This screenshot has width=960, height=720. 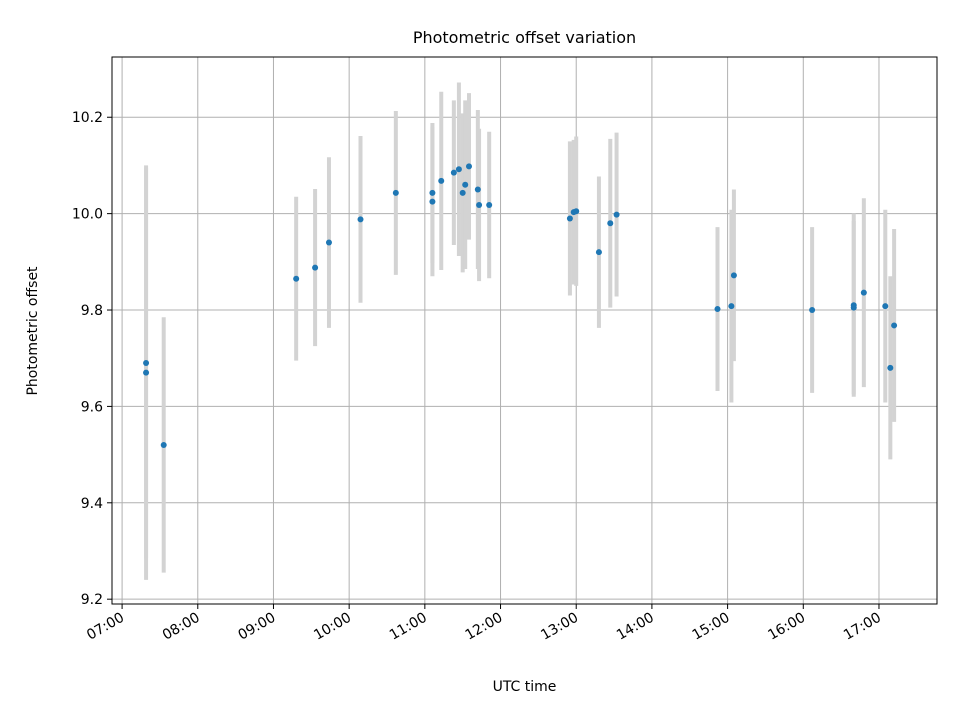 What do you see at coordinates (525, 687) in the screenshot?
I see `x-axis-label: UTC time` at bounding box center [525, 687].